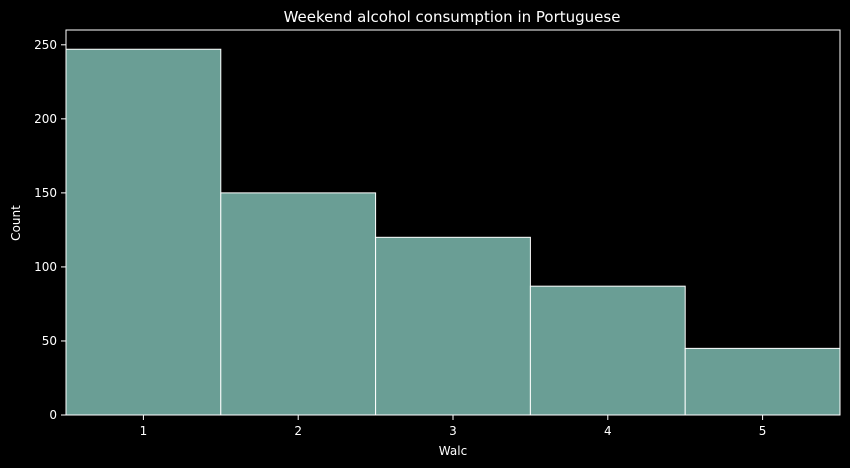  I want to click on x-tick-label: 1, so click(144, 431).